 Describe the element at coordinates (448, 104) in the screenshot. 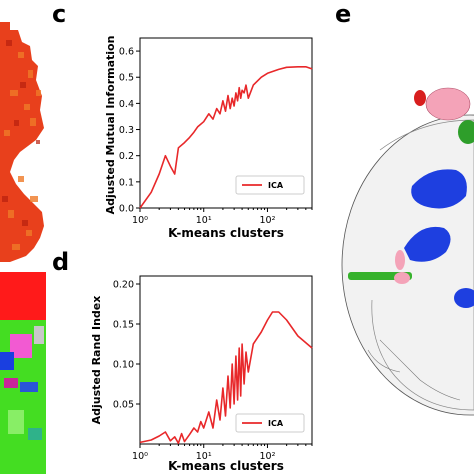

I see `pink-region-top` at that location.